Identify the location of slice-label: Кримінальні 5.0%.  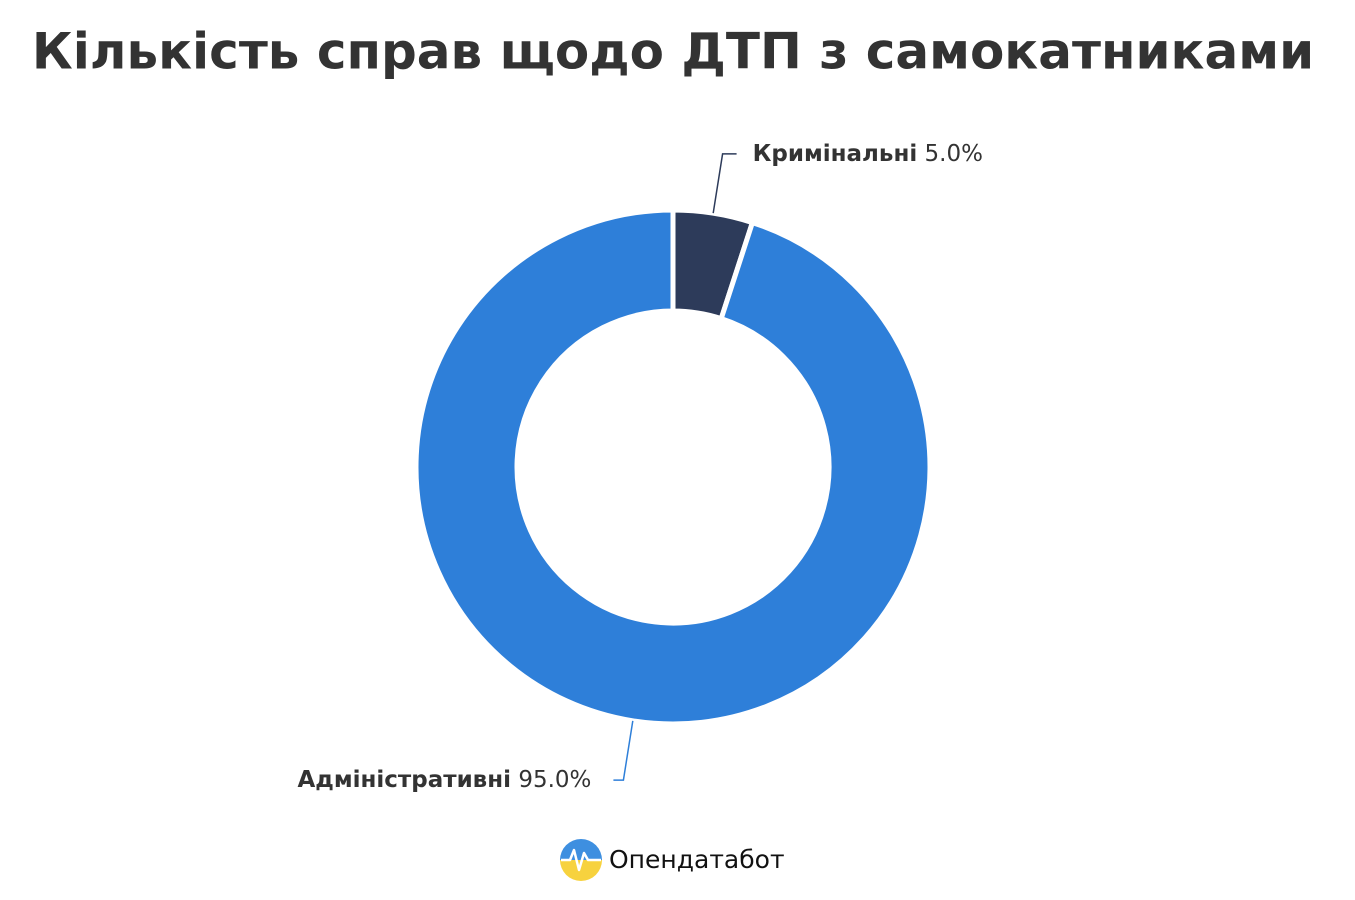
(868, 153).